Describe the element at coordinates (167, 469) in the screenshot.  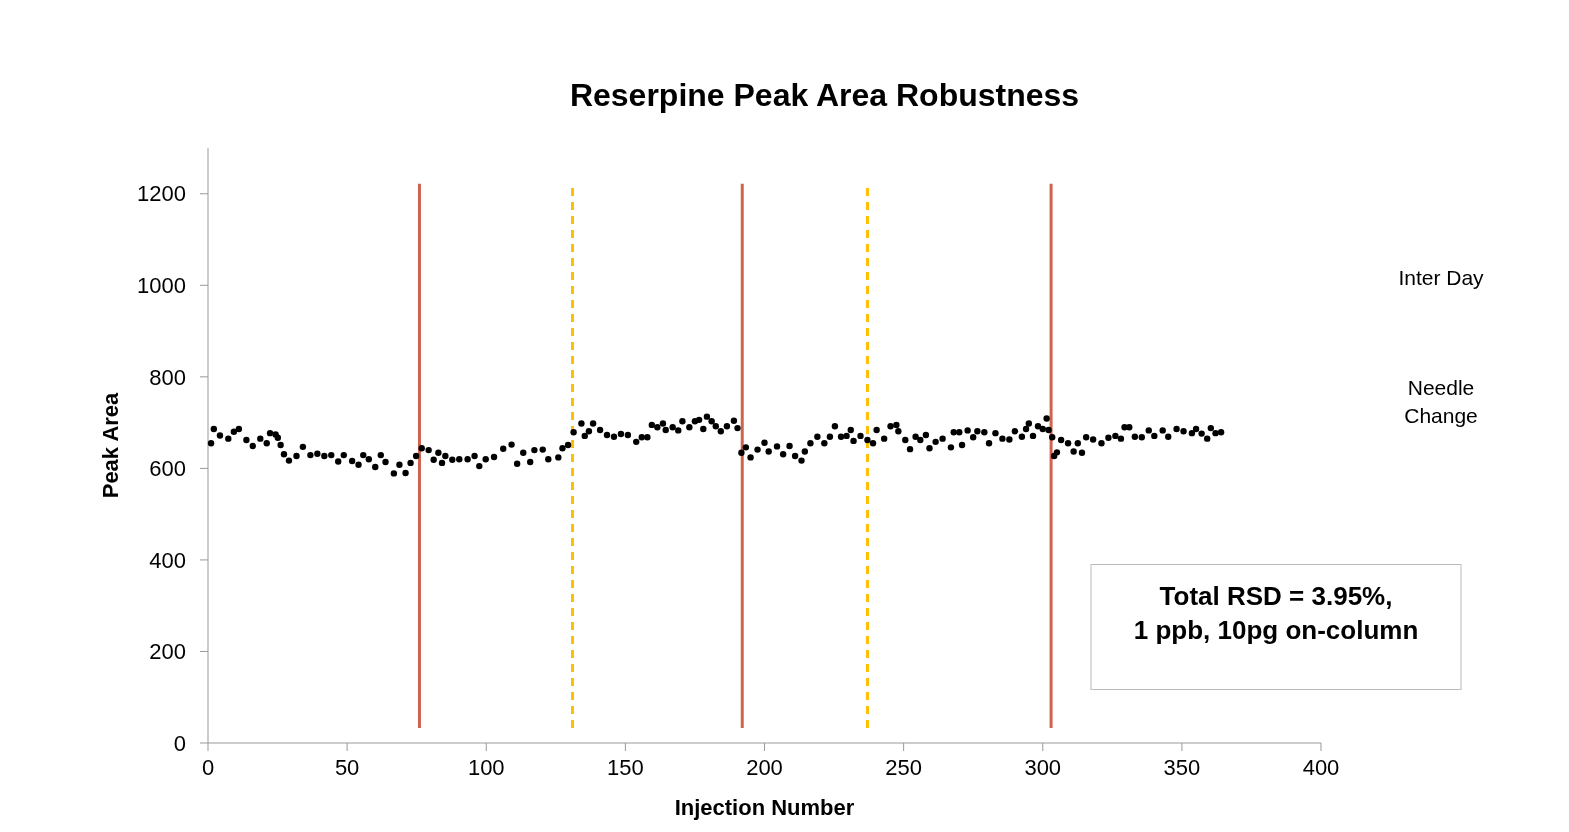
I see `y-tick-label: 600` at that location.